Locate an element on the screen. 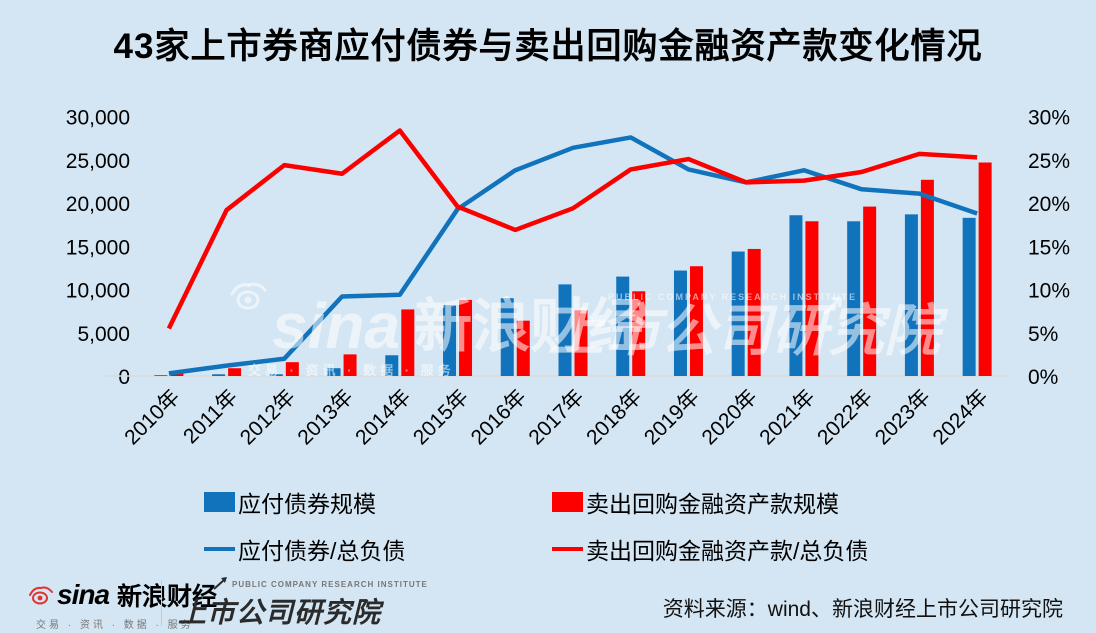 The image size is (1096, 633). sina-finance-logo: sina 新浪财经 交易 · 资讯 · 数据 · 服务 is located at coordinates (122, 604).